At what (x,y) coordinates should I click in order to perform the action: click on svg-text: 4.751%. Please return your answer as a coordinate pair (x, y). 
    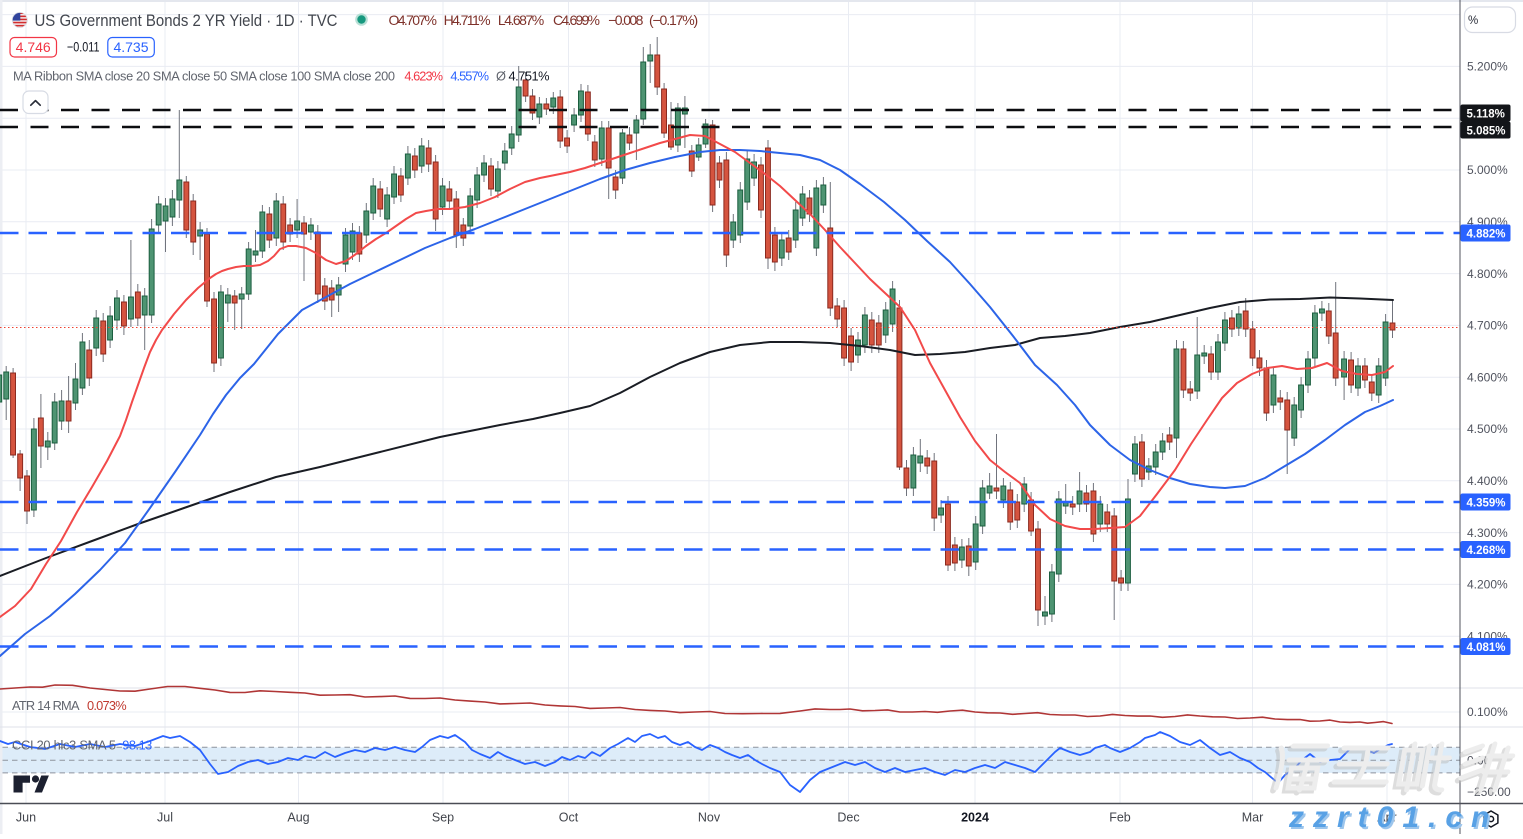
    Looking at the image, I should click on (529, 76).